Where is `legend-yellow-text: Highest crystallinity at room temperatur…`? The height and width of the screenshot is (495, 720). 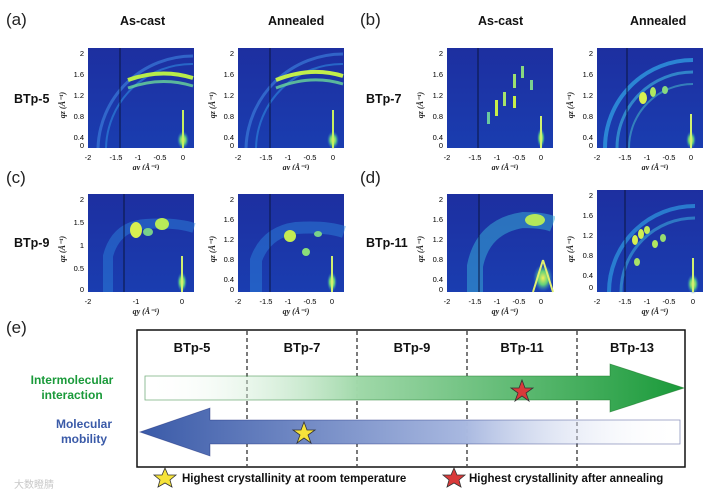
legend-yellow-text: Highest crystallinity at room temperatur… is located at coordinates (294, 479).